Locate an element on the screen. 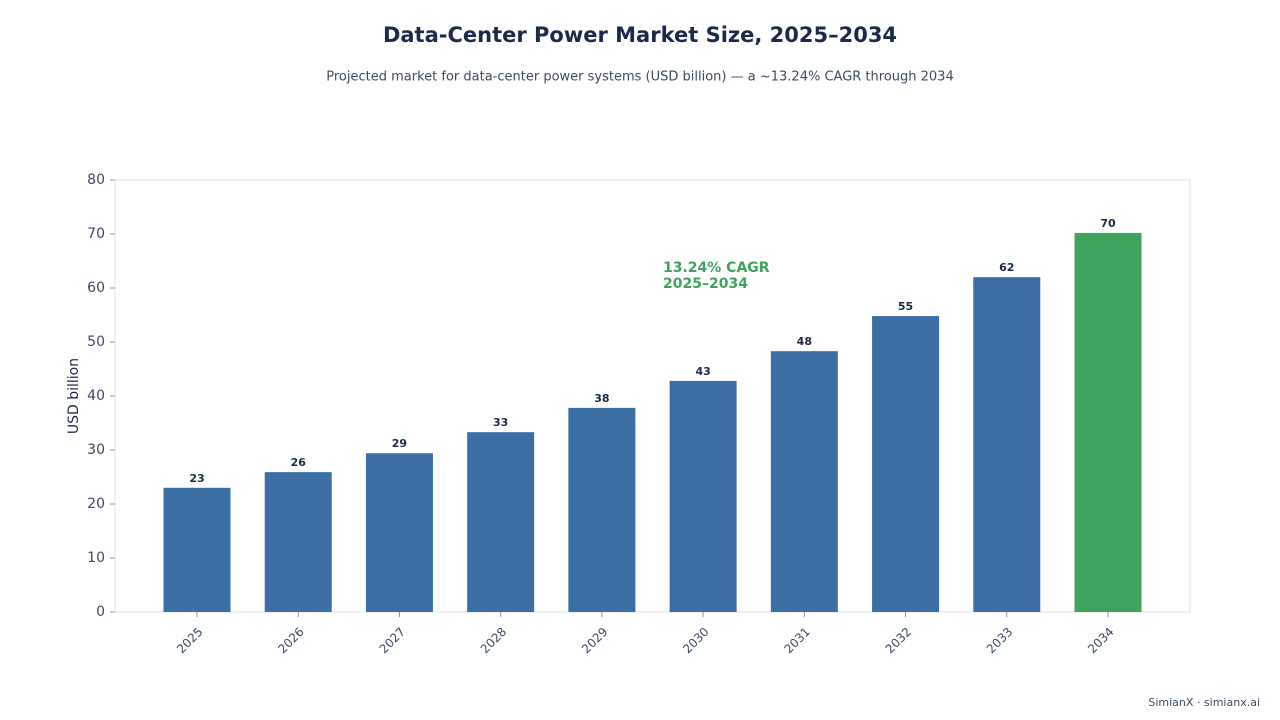  value-label: 38 is located at coordinates (601, 398).